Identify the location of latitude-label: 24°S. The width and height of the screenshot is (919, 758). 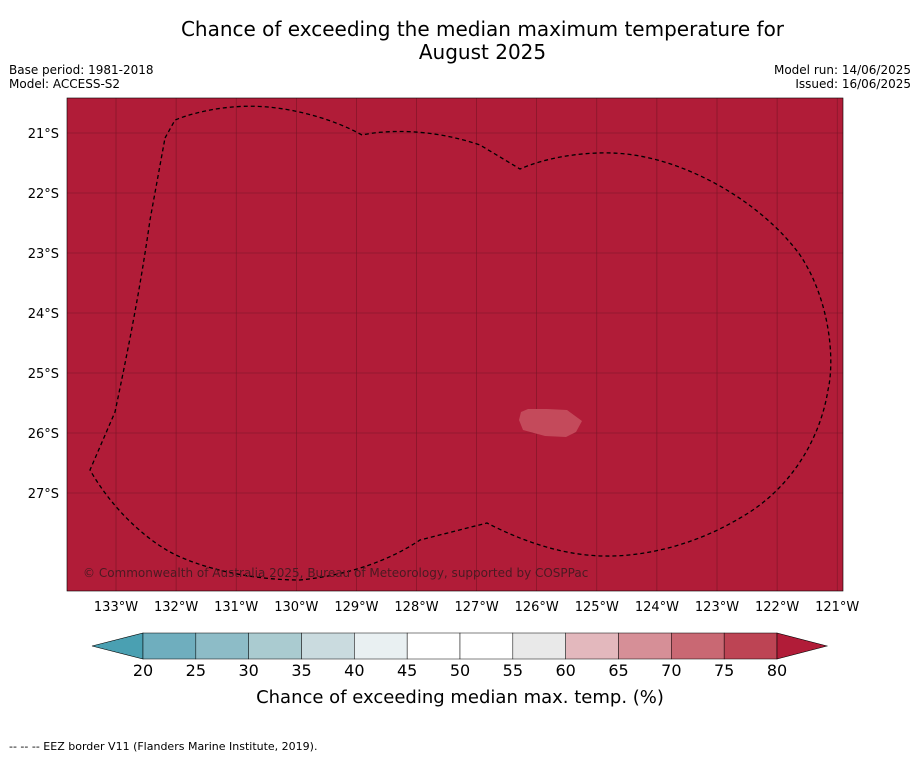
(43, 314).